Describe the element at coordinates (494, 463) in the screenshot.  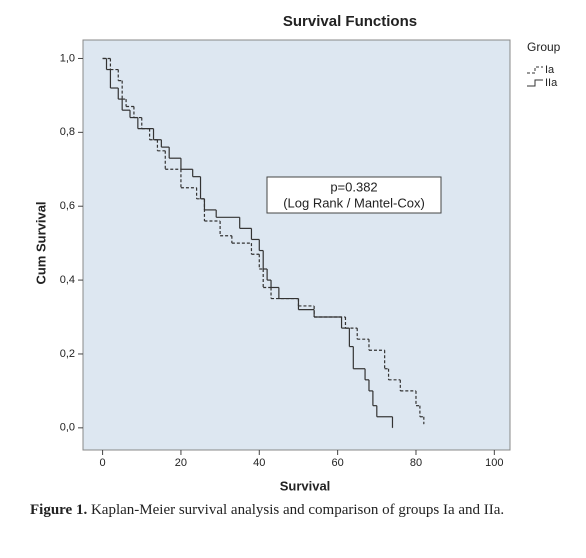
I see `x-tick-label: 100` at that location.